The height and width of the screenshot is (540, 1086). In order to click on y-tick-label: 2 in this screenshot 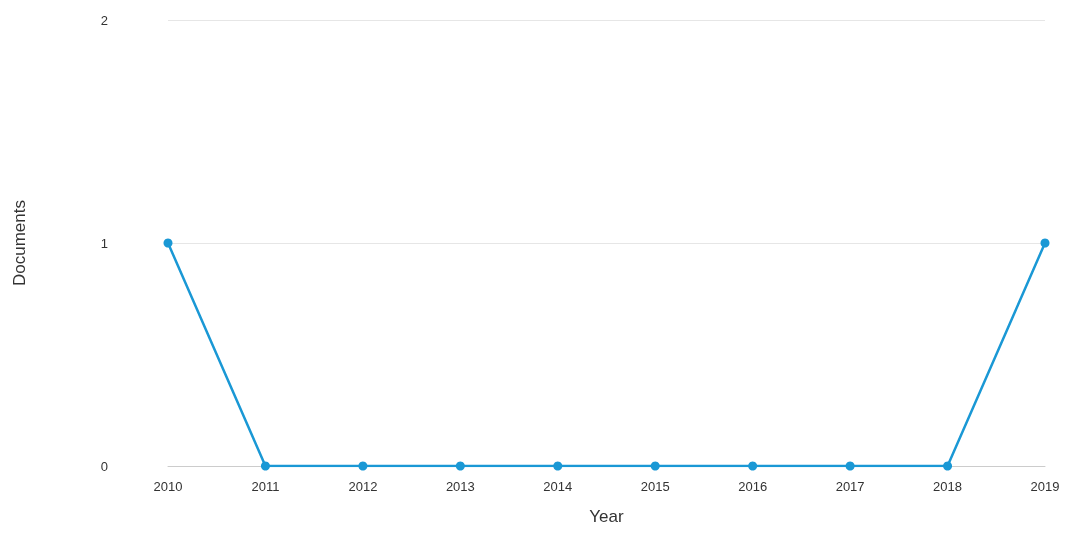, I will do `click(104, 20)`.